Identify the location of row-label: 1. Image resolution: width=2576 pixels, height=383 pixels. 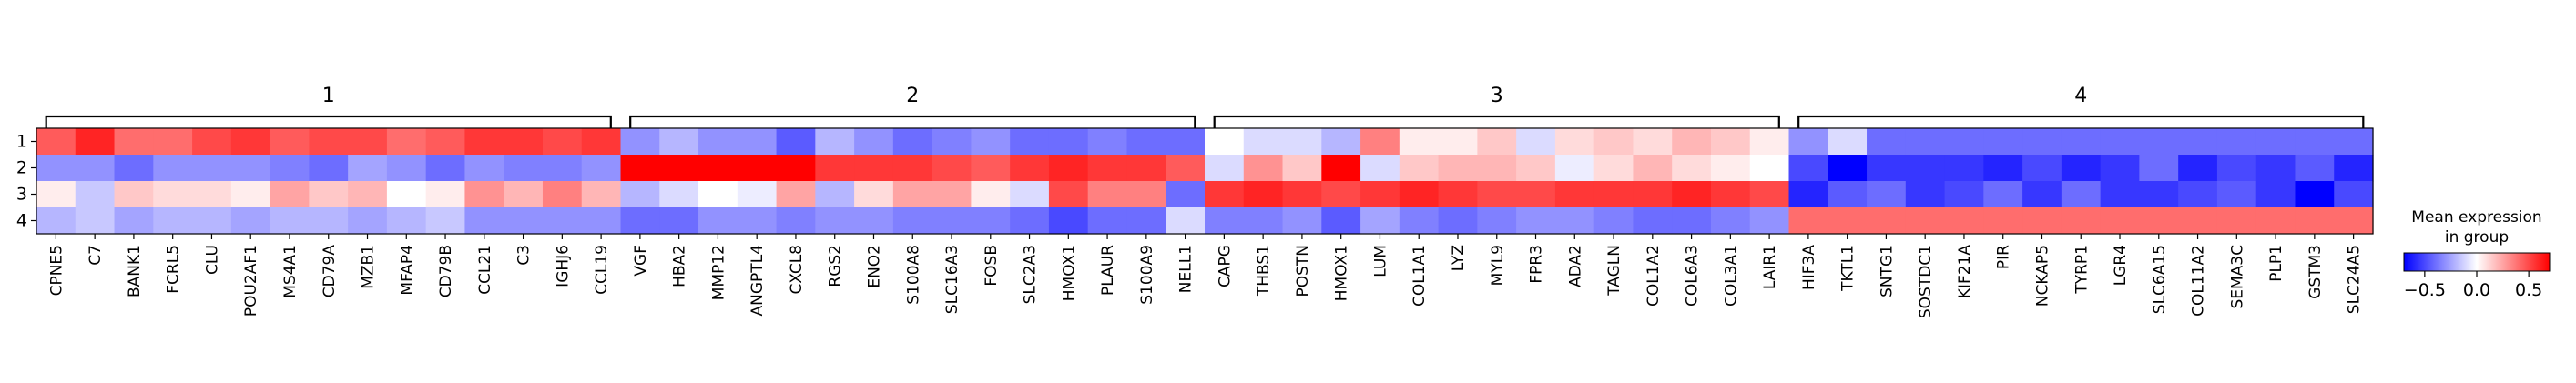
(21, 142).